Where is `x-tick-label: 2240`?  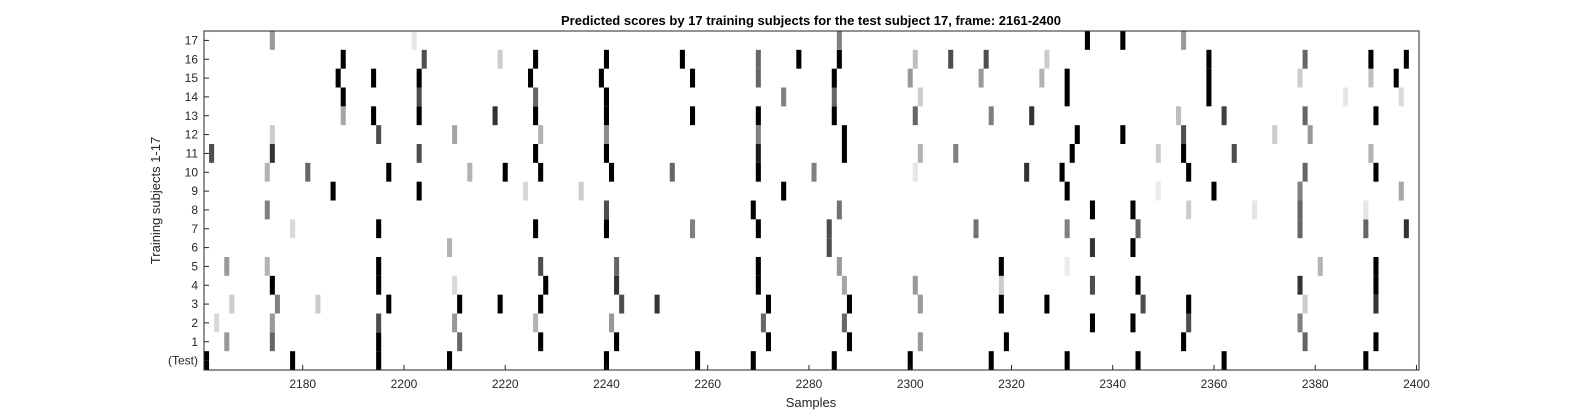
x-tick-label: 2240 is located at coordinates (606, 384).